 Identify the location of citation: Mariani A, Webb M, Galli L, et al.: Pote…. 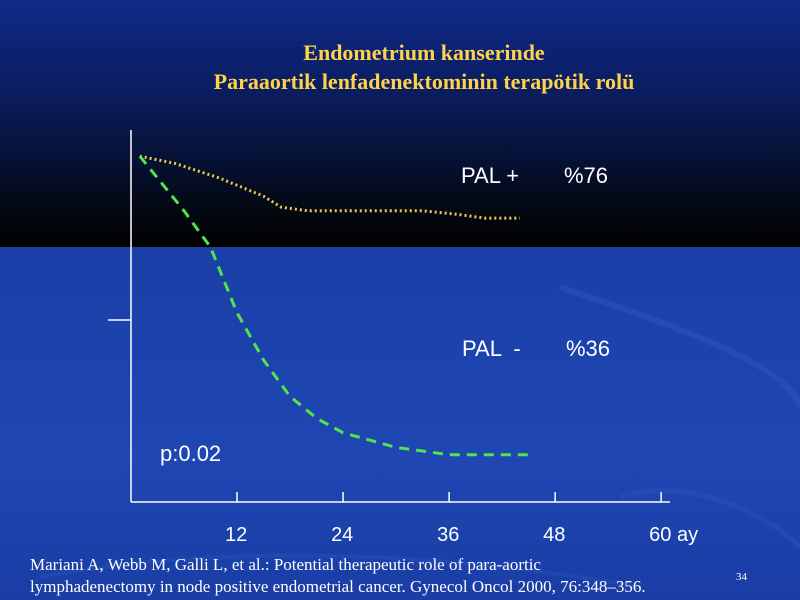
(410, 576).